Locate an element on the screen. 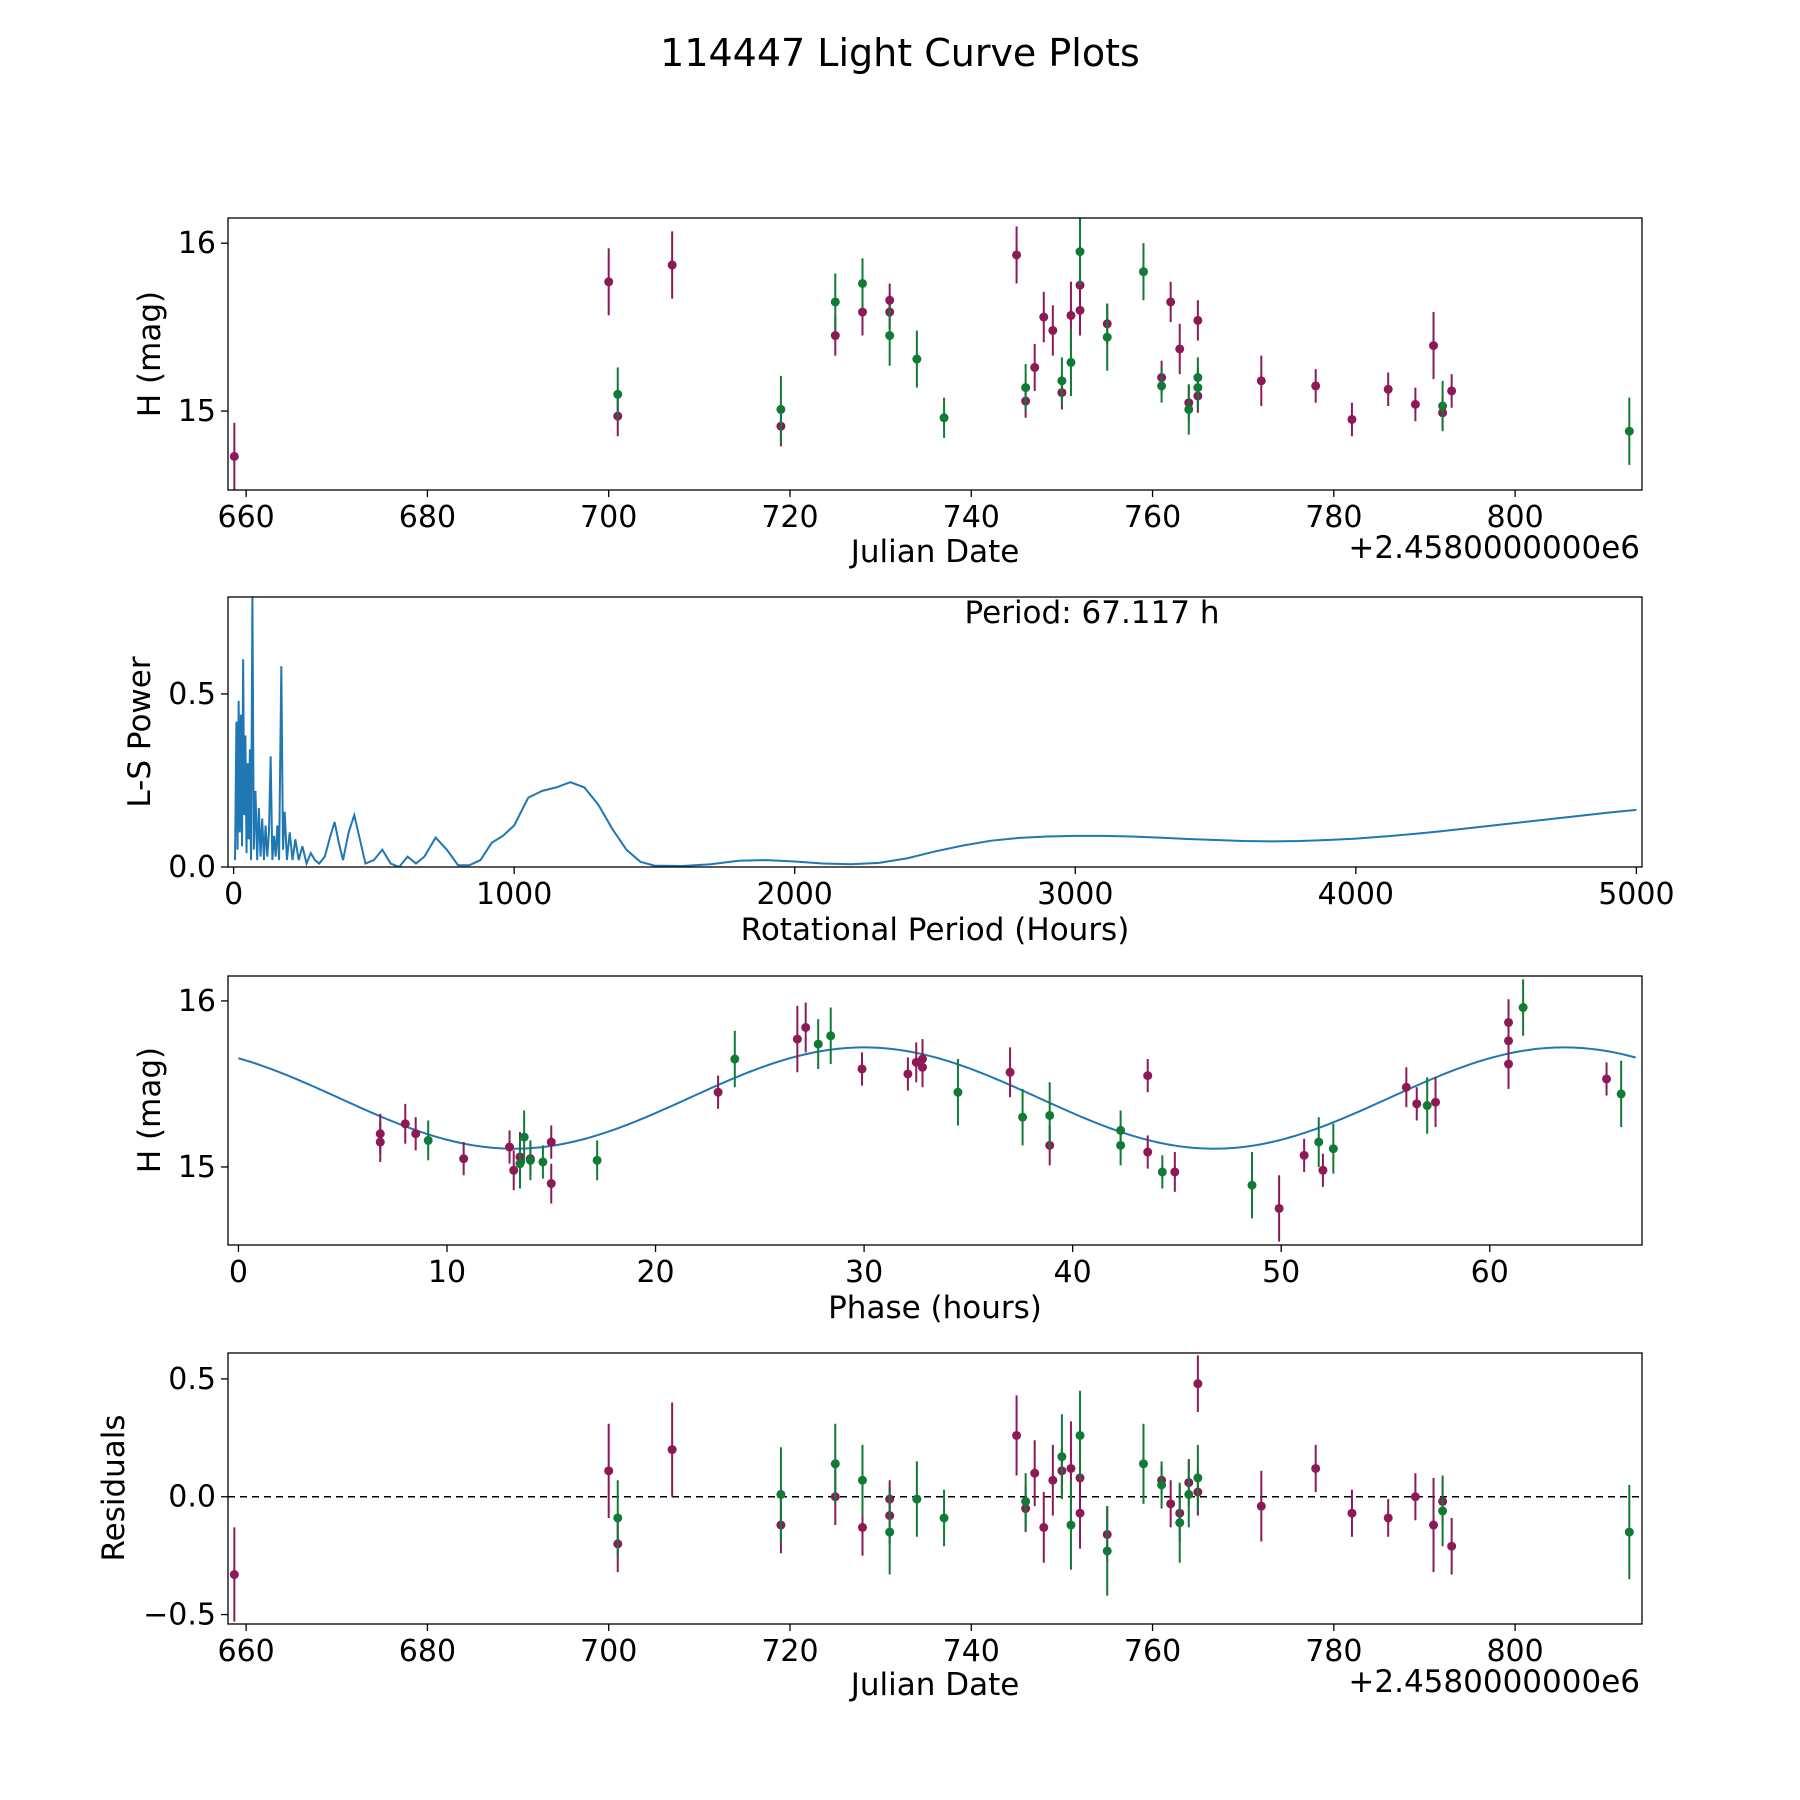 This screenshot has height=1800, width=1800. ls-y-axis-label: L-S Power is located at coordinates (140, 731).